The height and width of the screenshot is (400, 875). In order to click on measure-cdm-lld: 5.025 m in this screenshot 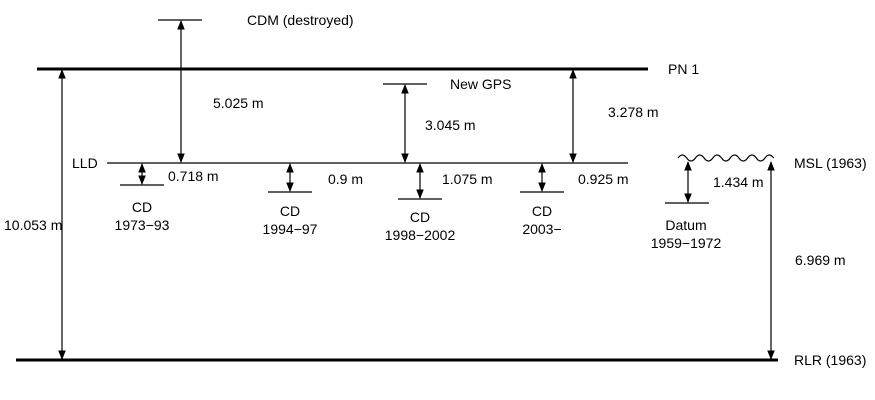, I will do `click(238, 103)`.